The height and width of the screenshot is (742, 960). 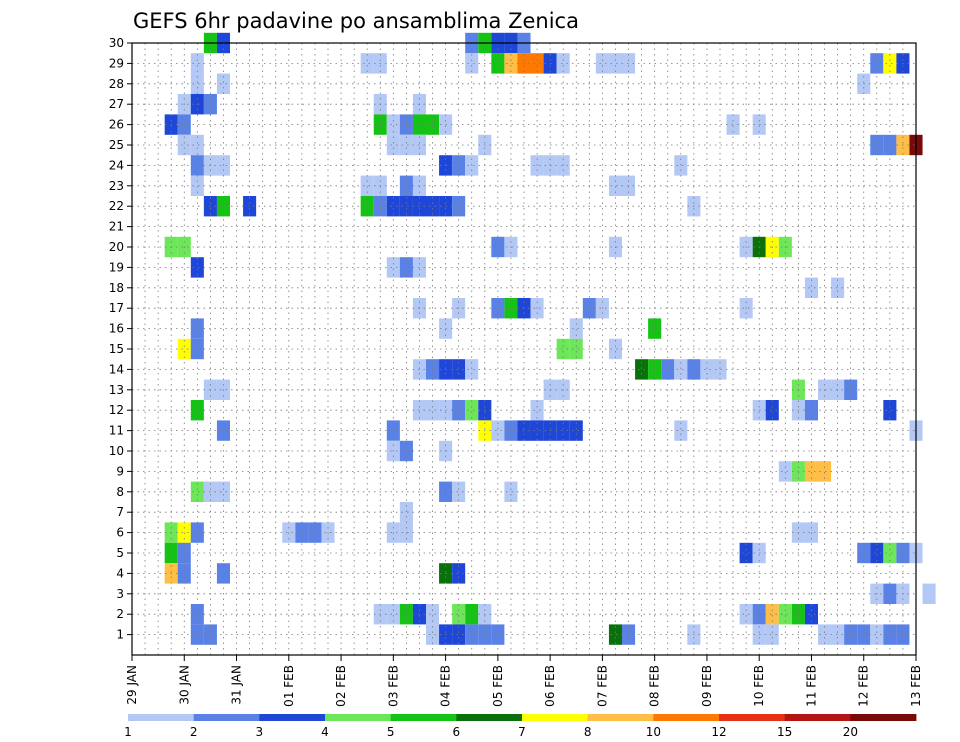 I want to click on y-tick-label: 29, so click(x=116, y=63).